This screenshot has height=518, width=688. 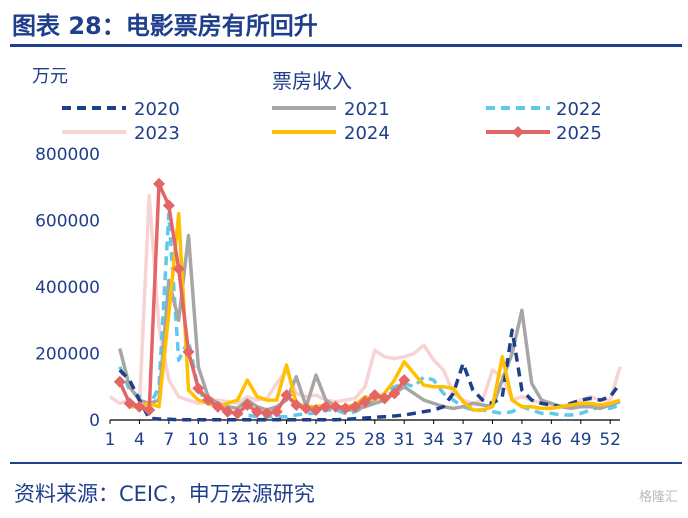 What do you see at coordinates (463, 440) in the screenshot?
I see `x-tick-label: 37` at bounding box center [463, 440].